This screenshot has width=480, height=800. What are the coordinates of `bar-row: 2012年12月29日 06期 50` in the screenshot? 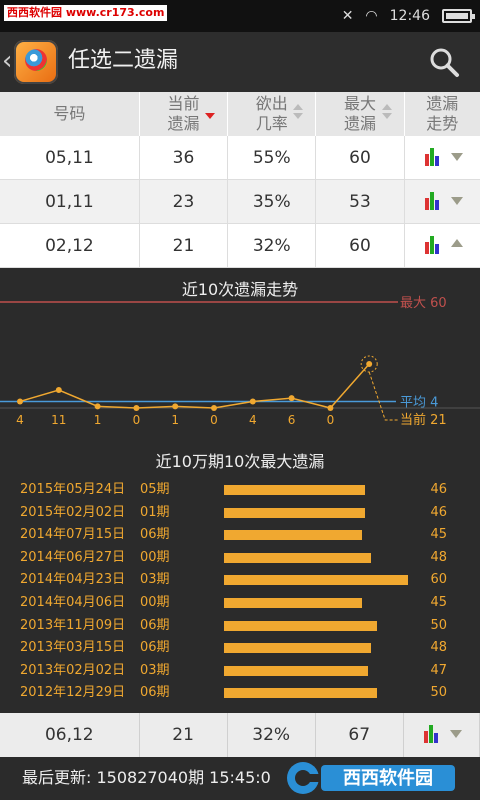 It's located at (240, 694).